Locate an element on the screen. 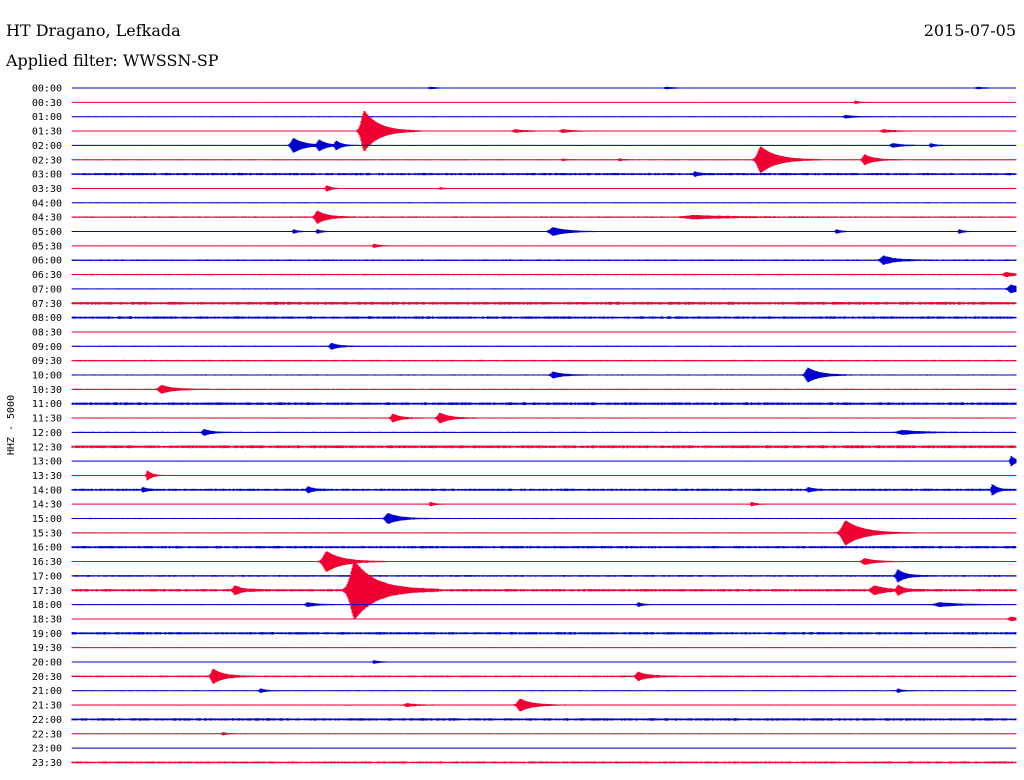  row-label: 09:00 is located at coordinates (47, 347).